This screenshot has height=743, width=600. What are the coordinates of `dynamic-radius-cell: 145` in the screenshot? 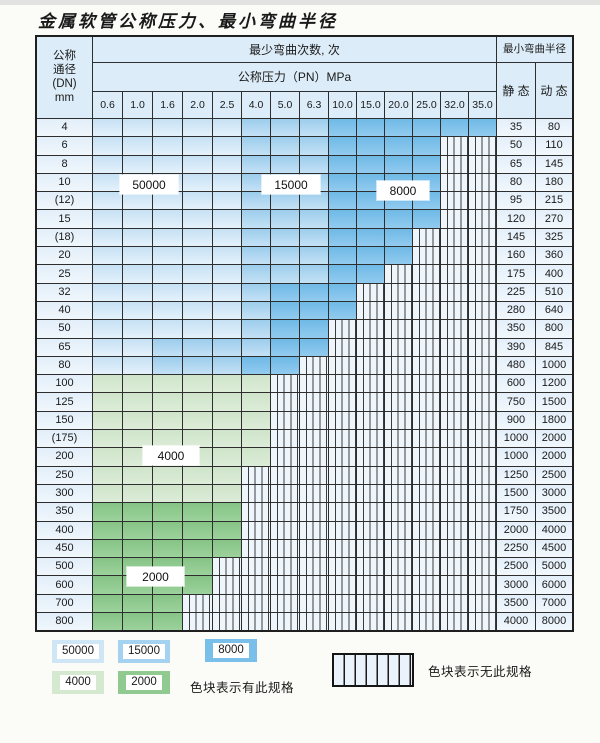 It's located at (554, 164).